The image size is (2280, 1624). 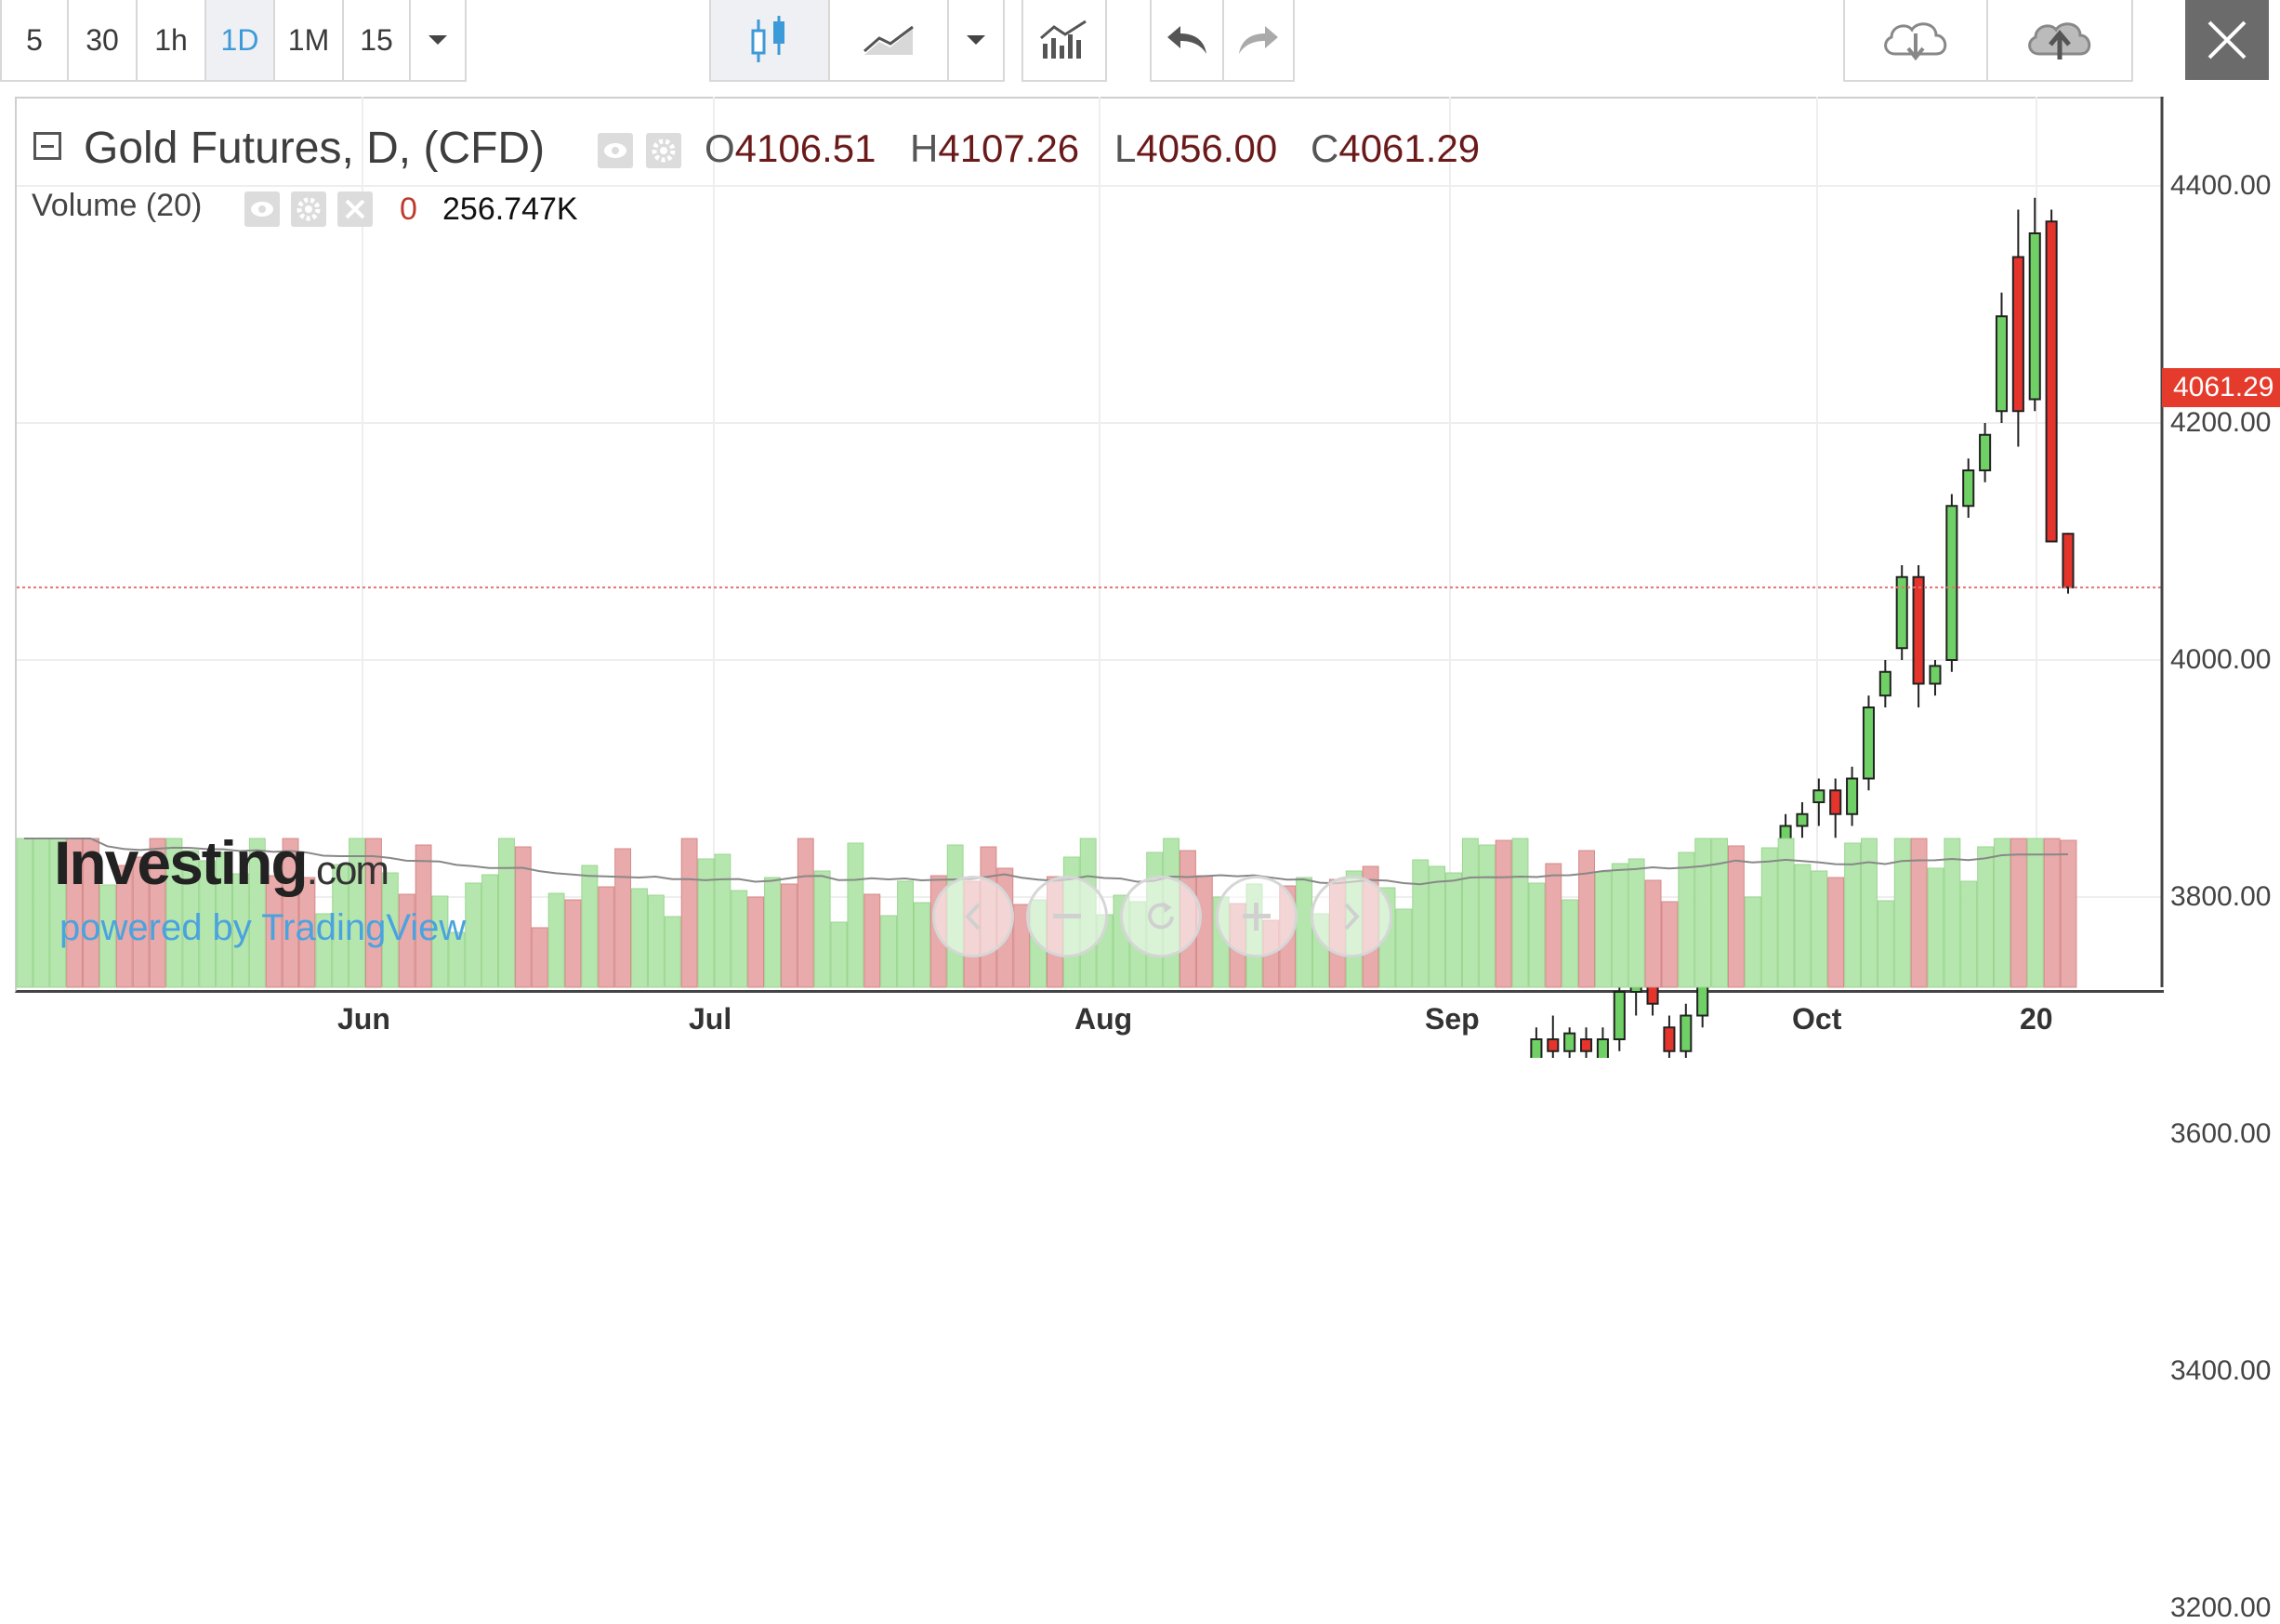 What do you see at coordinates (1396, 148) in the screenshot?
I see `ohlc-close: C4061.29` at bounding box center [1396, 148].